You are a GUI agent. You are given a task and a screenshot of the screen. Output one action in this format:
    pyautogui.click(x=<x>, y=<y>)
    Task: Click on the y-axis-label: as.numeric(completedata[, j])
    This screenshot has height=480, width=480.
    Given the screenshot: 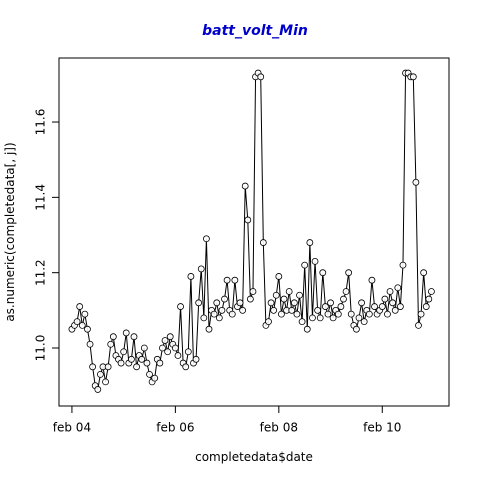 What is the action you would take?
    pyautogui.click(x=10, y=231)
    